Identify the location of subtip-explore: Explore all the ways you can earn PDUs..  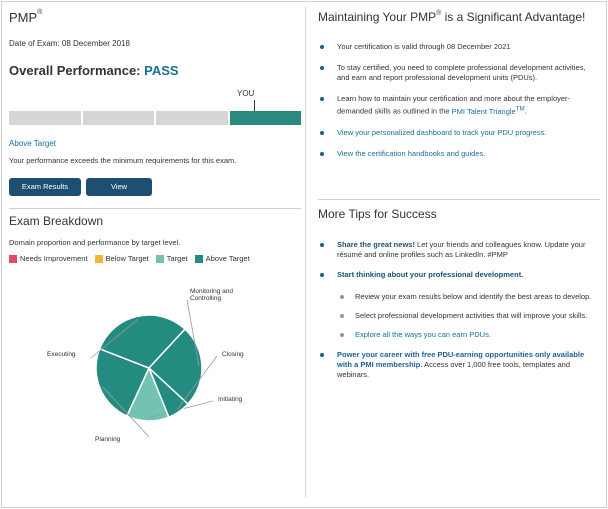
(468, 335).